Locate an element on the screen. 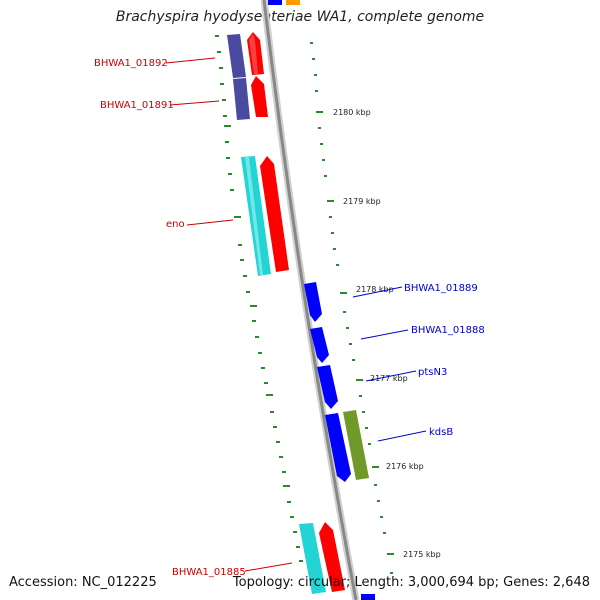 The width and height of the screenshot is (600, 600). gene-label: ptsN3 is located at coordinates (432, 372).